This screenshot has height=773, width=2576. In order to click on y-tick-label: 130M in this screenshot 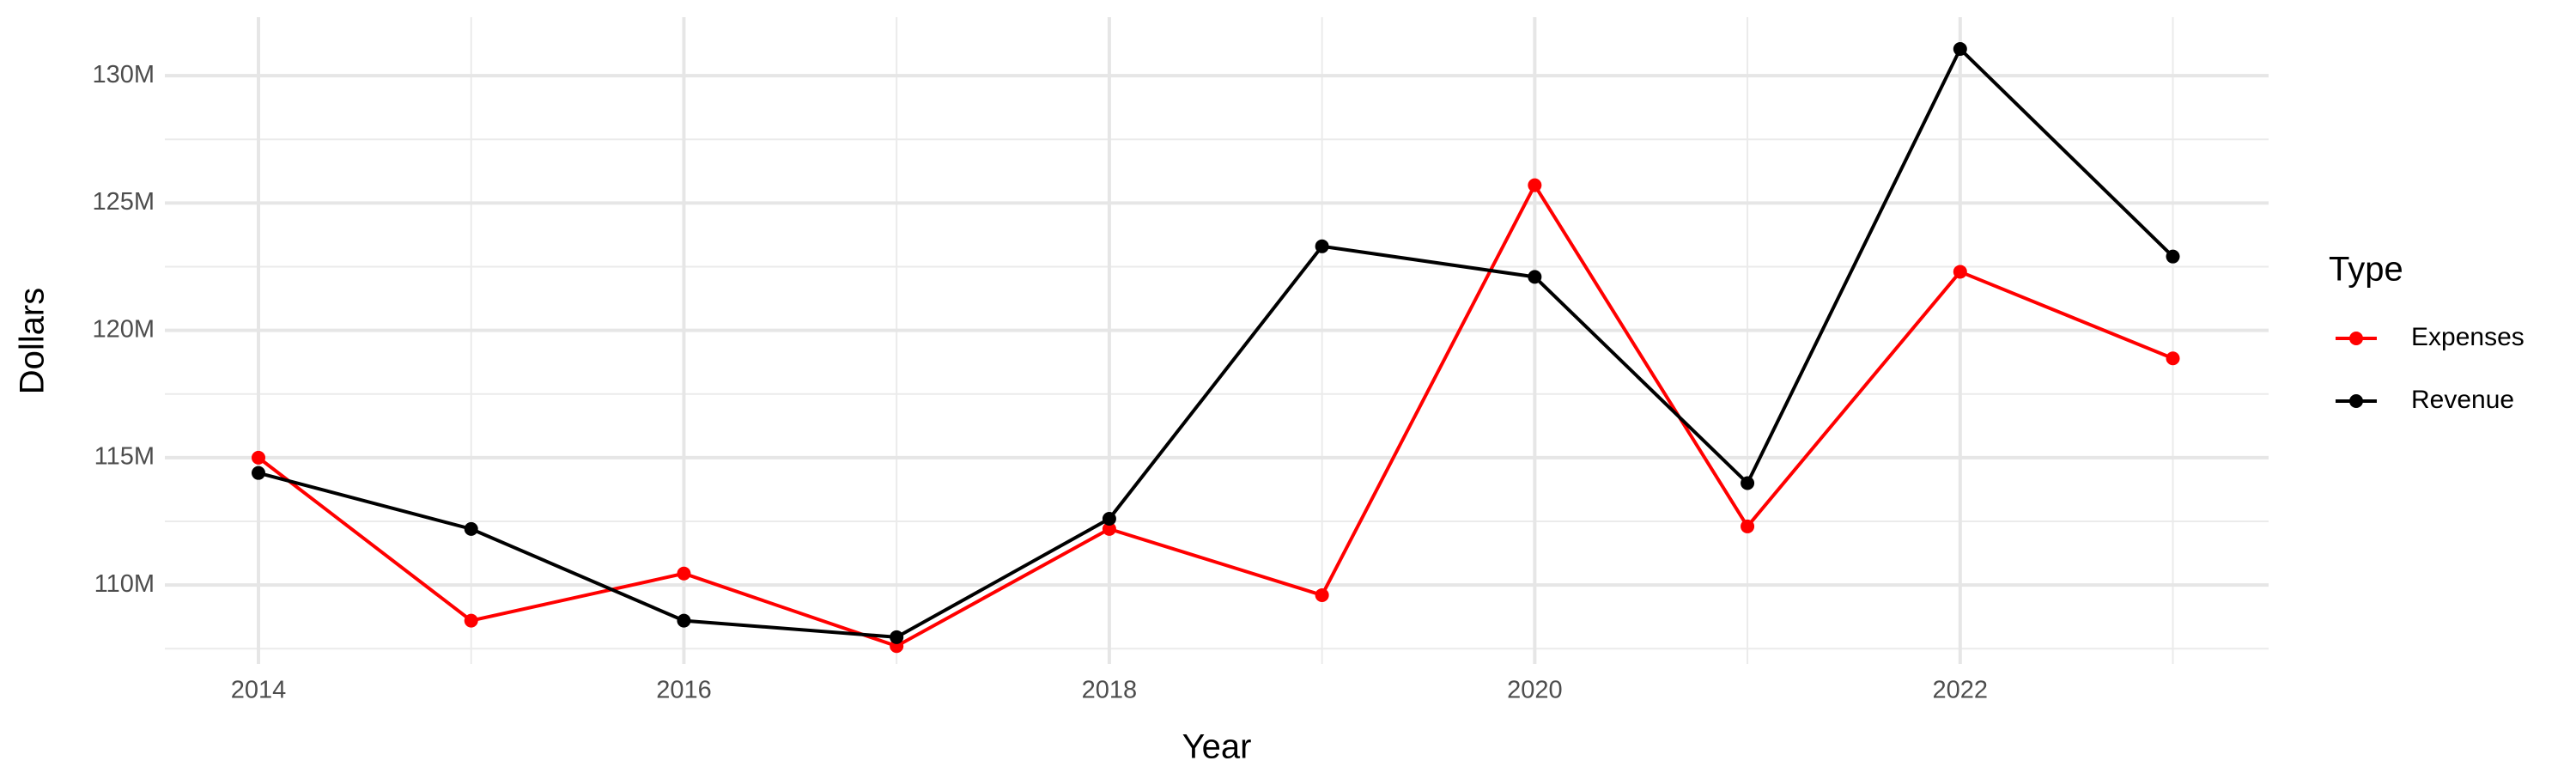, I will do `click(123, 74)`.